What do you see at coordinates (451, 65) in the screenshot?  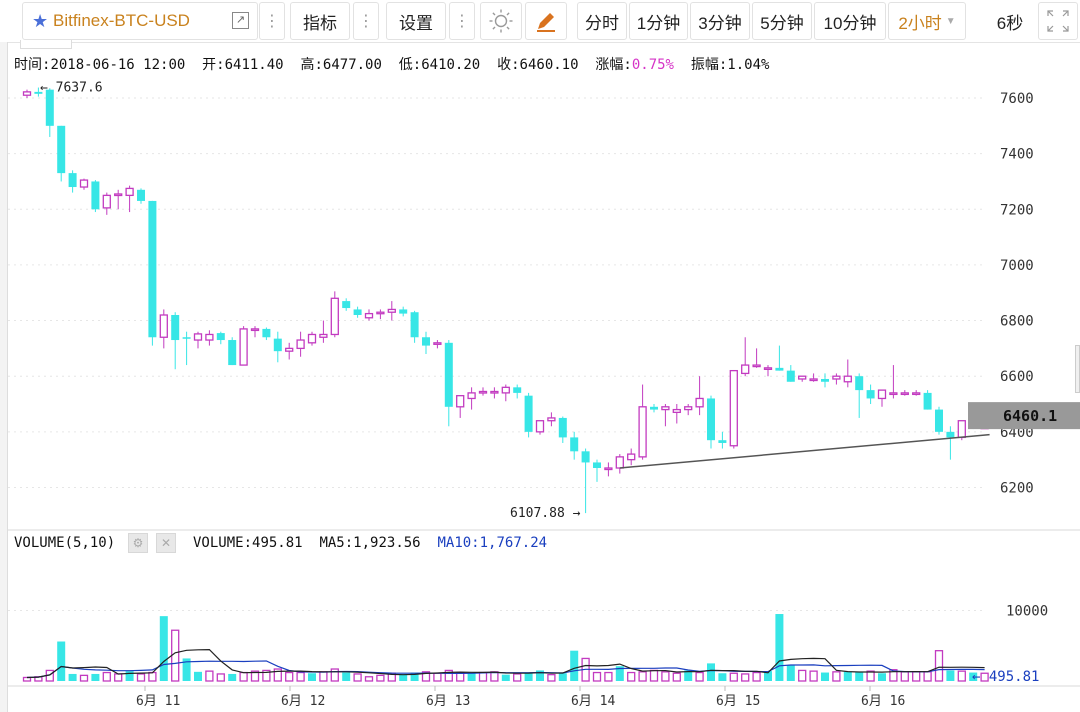 I see `low-value: 6410.20` at bounding box center [451, 65].